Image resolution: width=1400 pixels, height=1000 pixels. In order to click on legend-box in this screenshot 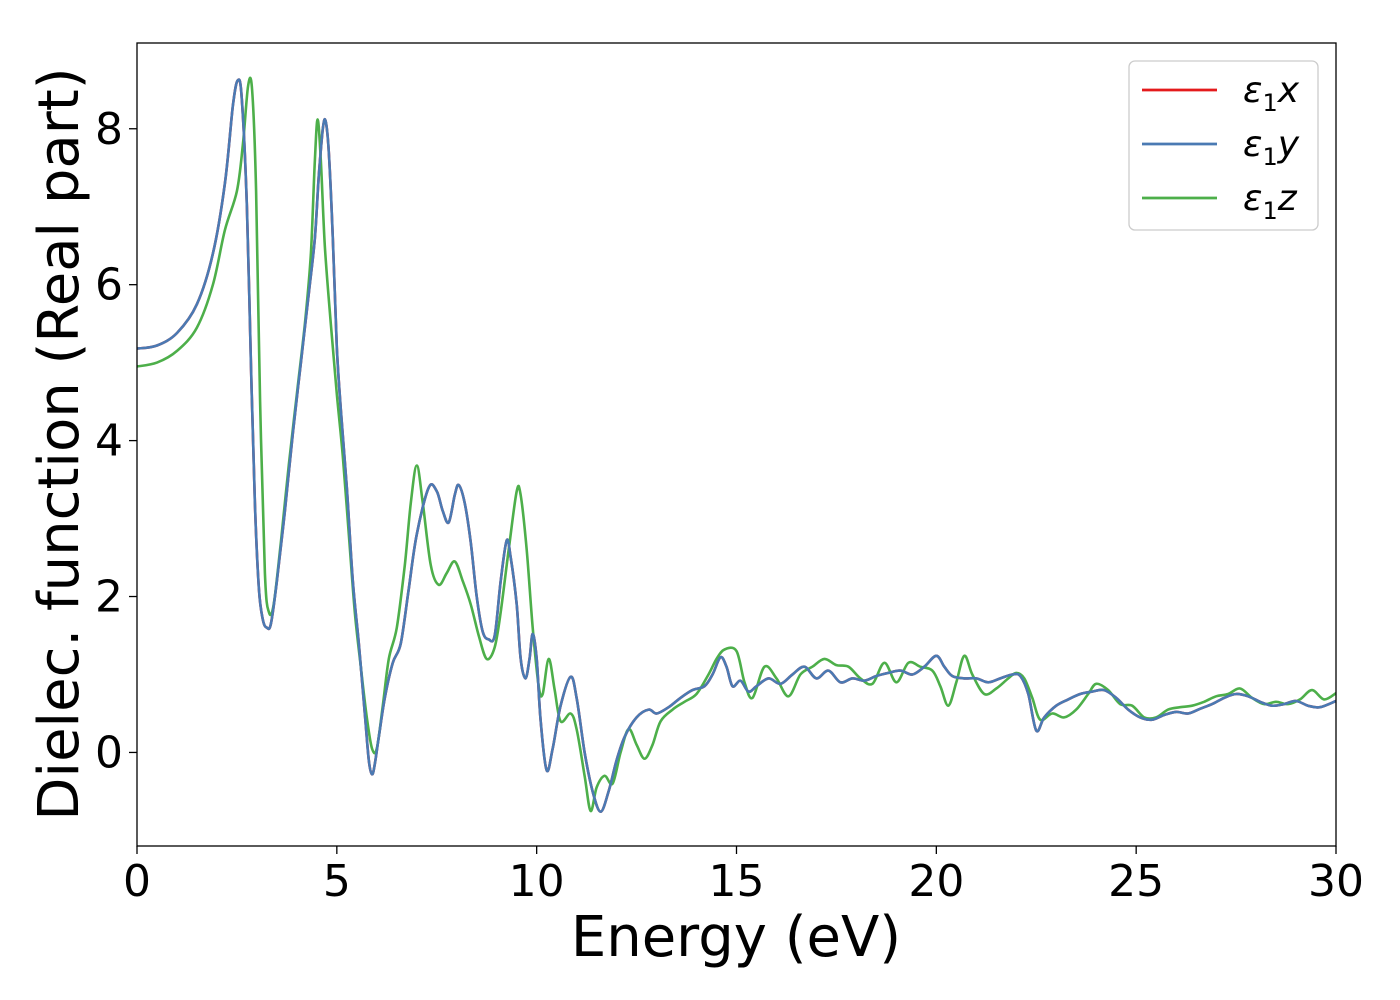, I will do `click(1223, 145)`.